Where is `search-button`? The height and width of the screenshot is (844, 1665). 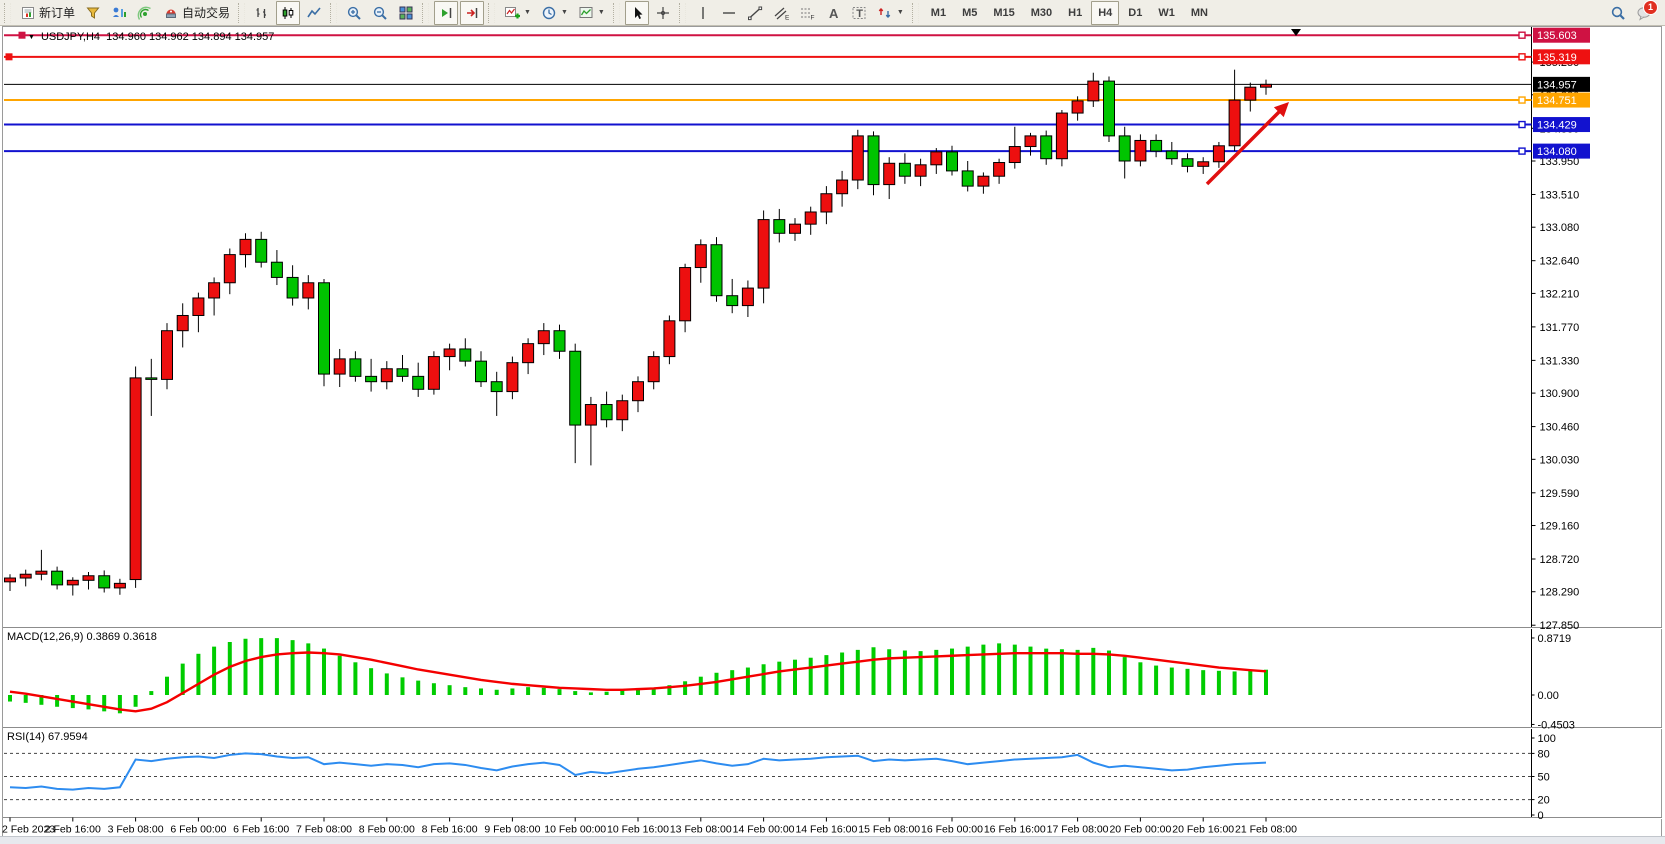 search-button is located at coordinates (1618, 13).